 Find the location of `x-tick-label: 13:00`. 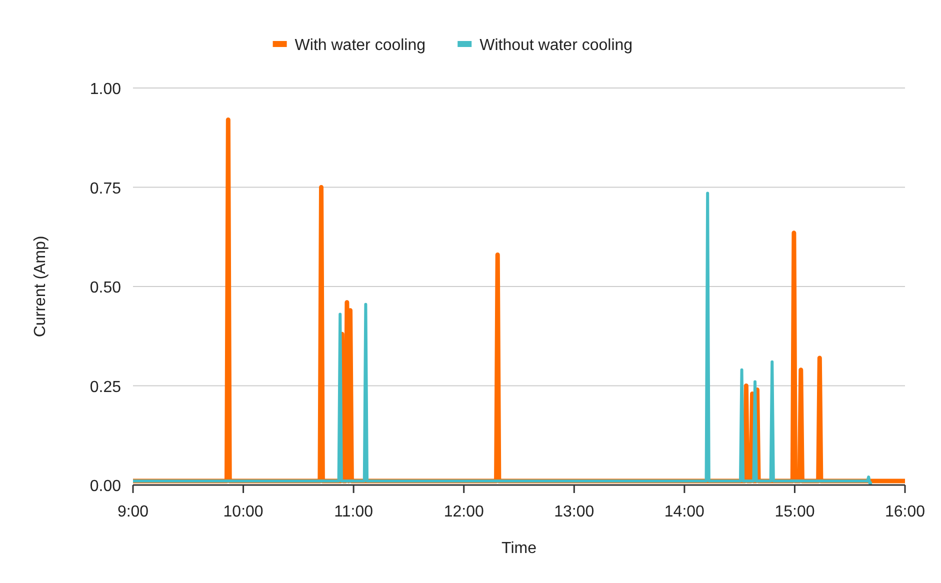

x-tick-label: 13:00 is located at coordinates (574, 511).